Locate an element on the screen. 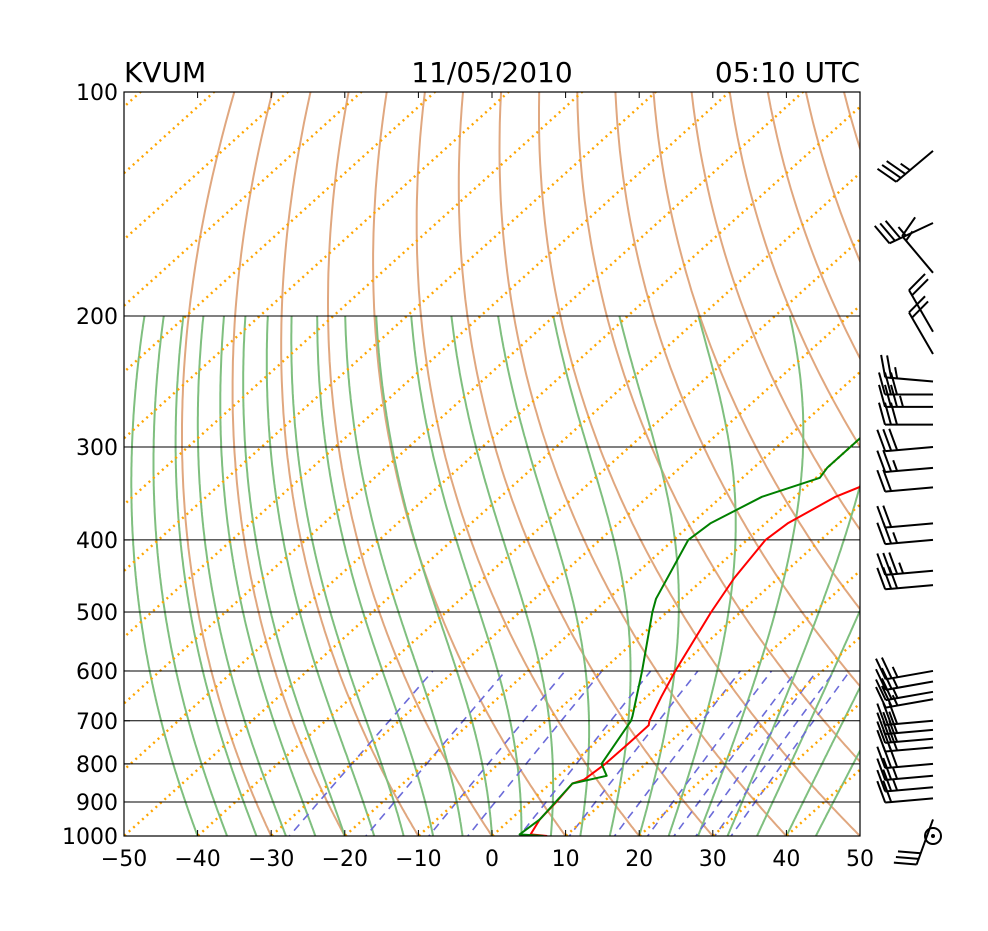  y-tick-label: 400 is located at coordinates (97, 541).